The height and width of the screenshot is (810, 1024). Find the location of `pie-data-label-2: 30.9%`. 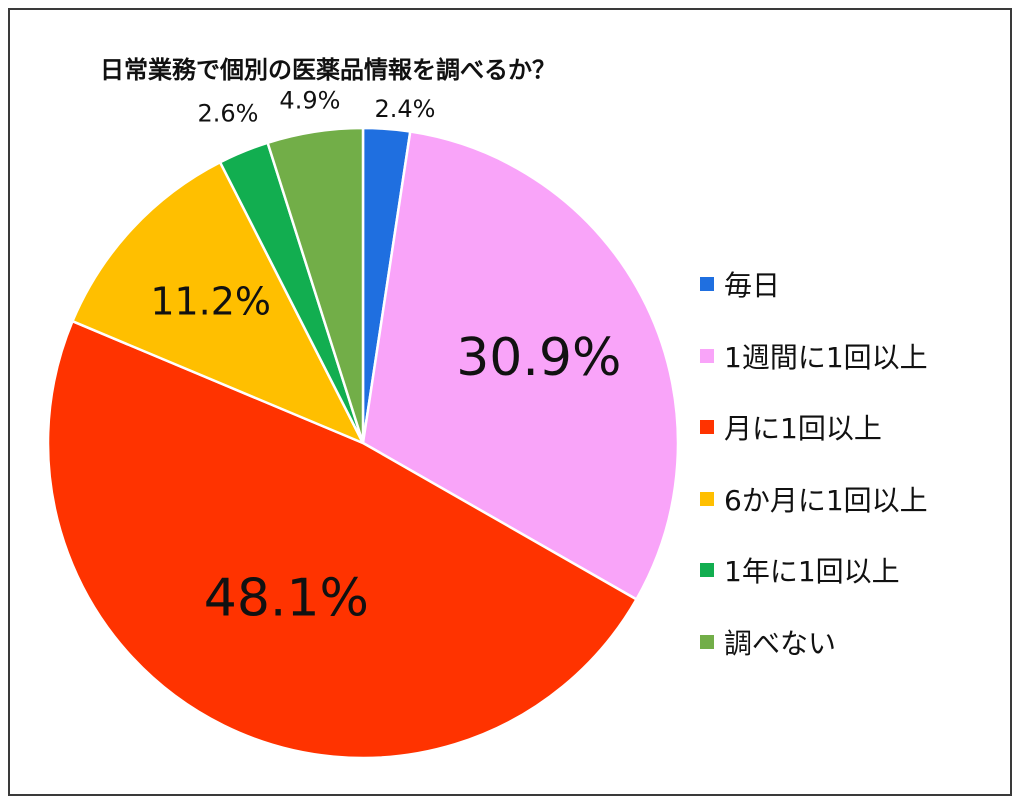

pie-data-label-2: 30.9% is located at coordinates (538, 358).